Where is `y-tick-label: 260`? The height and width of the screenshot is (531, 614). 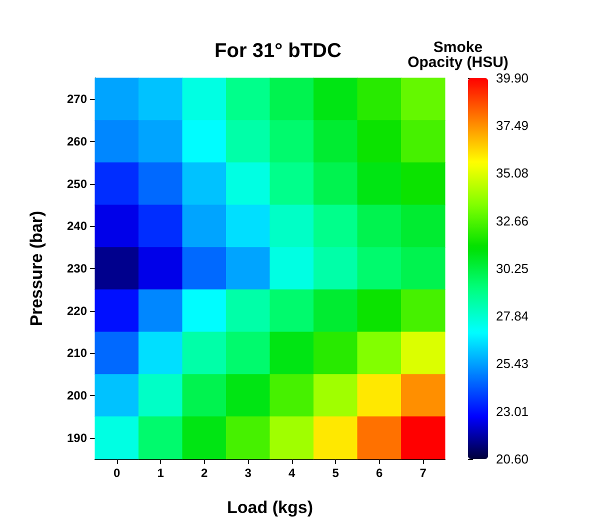
y-tick-label: 260 is located at coordinates (77, 141).